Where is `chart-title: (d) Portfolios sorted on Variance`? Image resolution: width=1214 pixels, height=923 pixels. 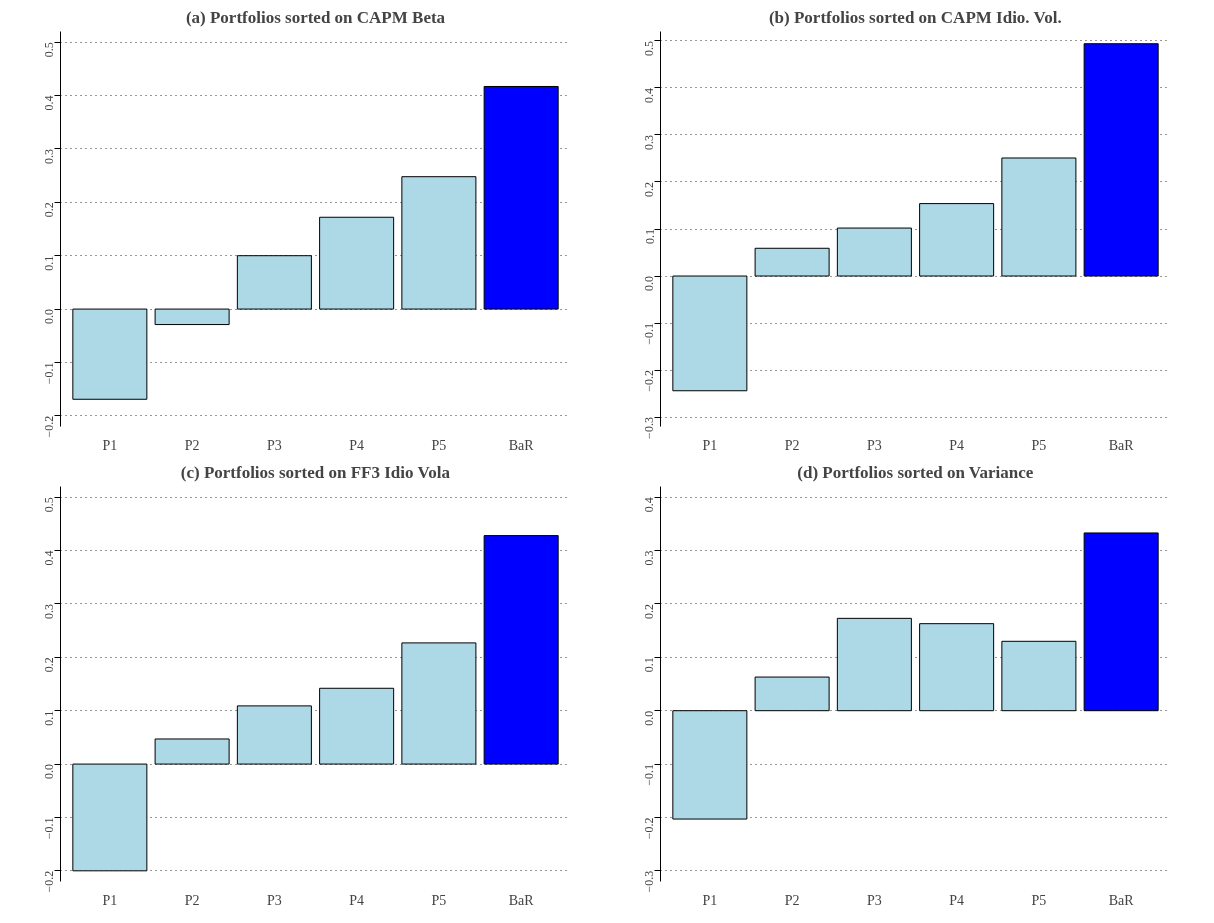
chart-title: (d) Portfolios sorted on Variance is located at coordinates (915, 472).